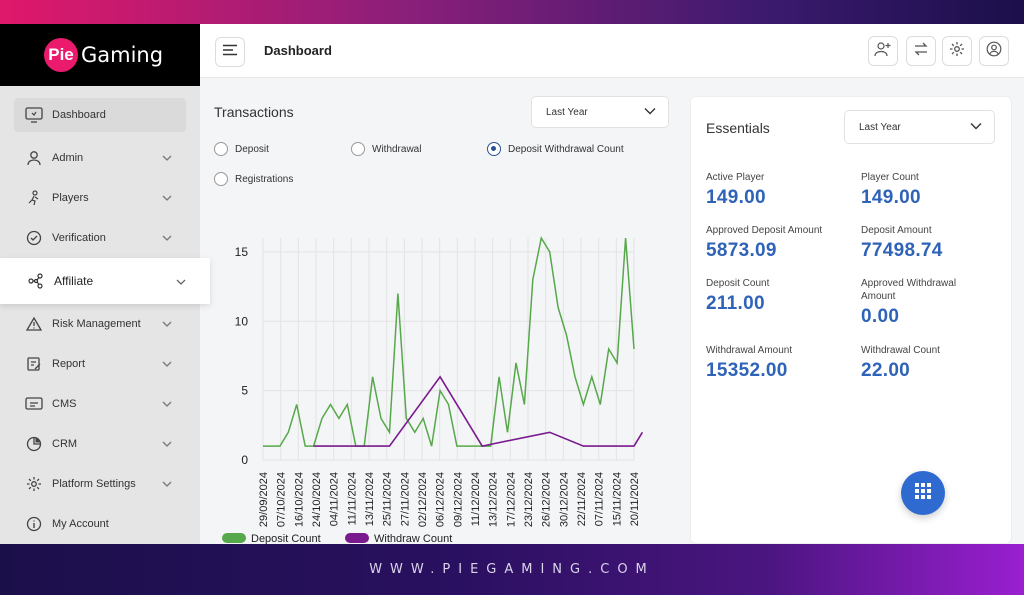  What do you see at coordinates (79, 115) in the screenshot?
I see `sidebar-item-label: Dashboard` at bounding box center [79, 115].